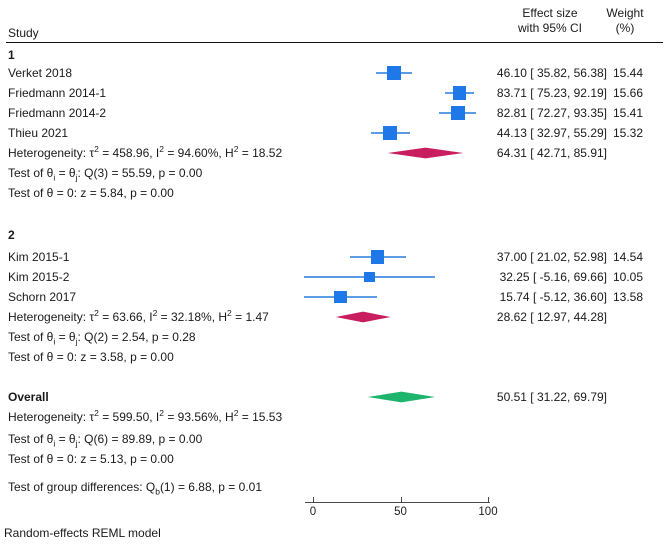 The height and width of the screenshot is (548, 669). I want to click on test-zero-text: Test of θ = 0: z = 3.58, p = 0.00, so click(91, 357).